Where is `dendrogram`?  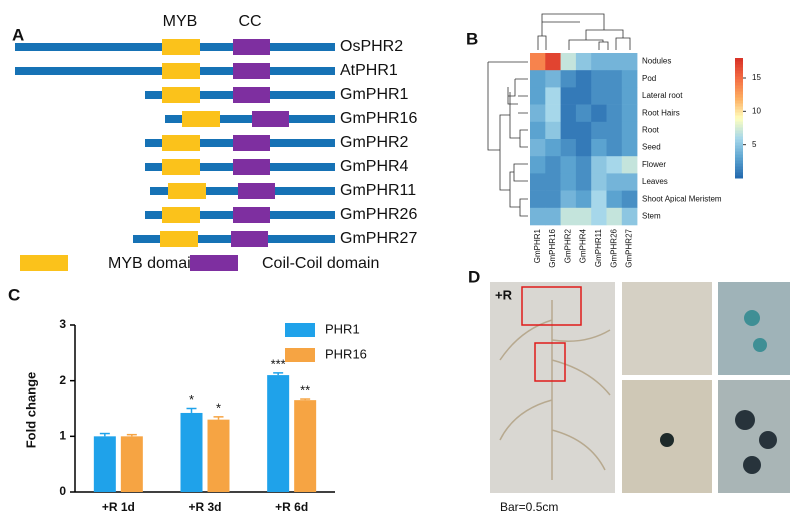
dendrogram is located at coordinates (559, 115).